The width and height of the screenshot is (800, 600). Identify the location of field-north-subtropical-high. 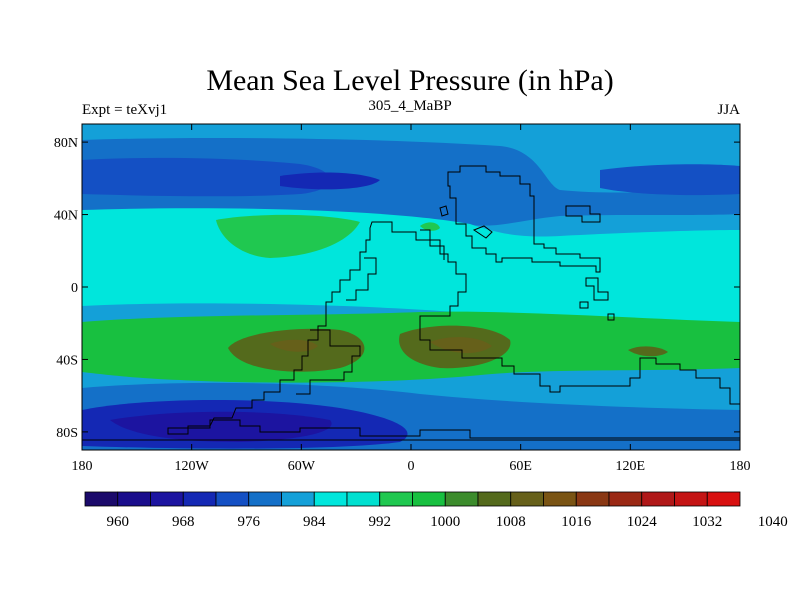
(288, 236).